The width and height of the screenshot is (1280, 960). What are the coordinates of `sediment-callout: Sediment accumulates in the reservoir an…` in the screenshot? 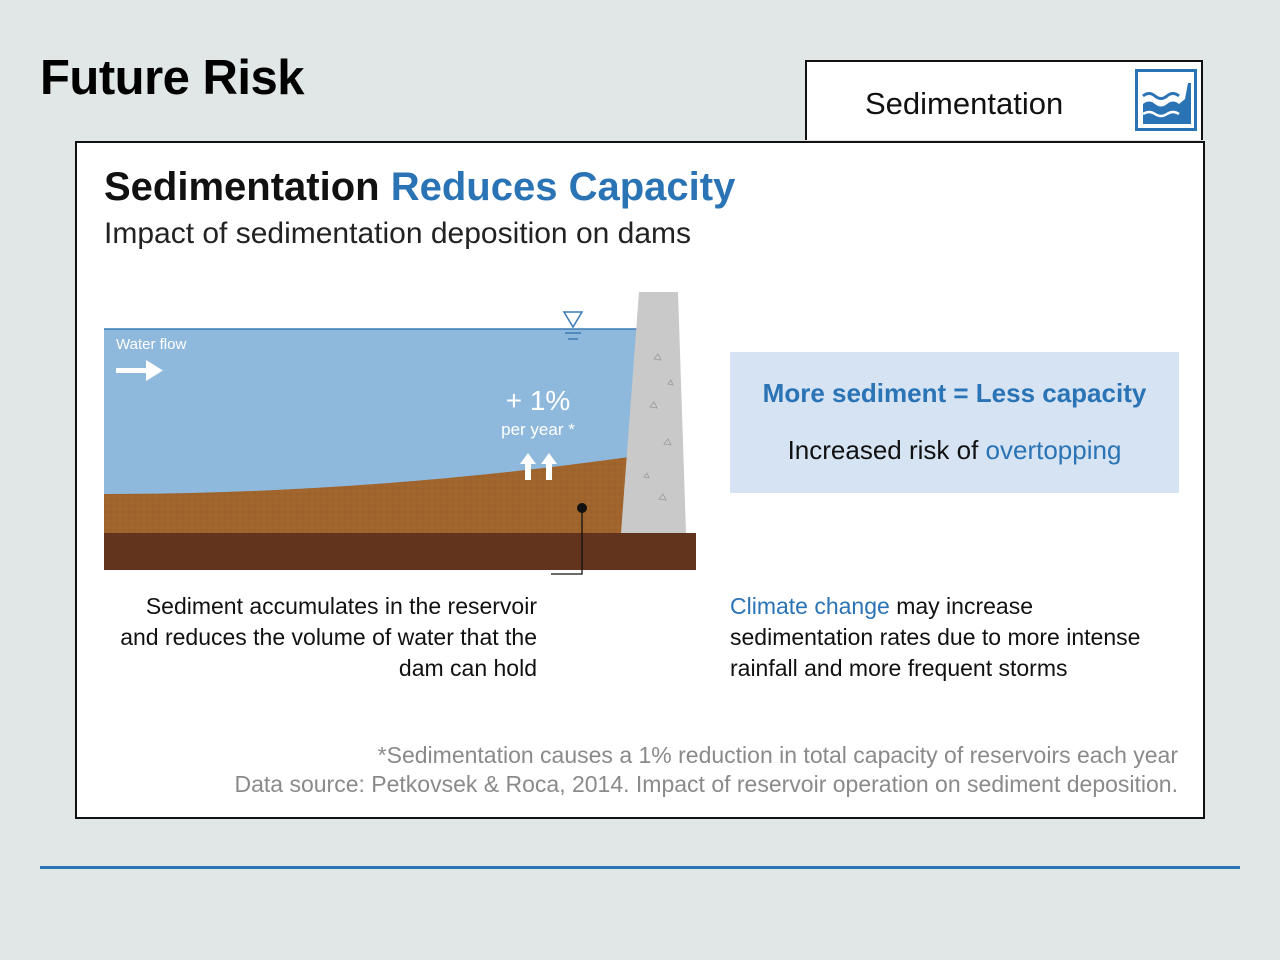 It's located at (328, 637).